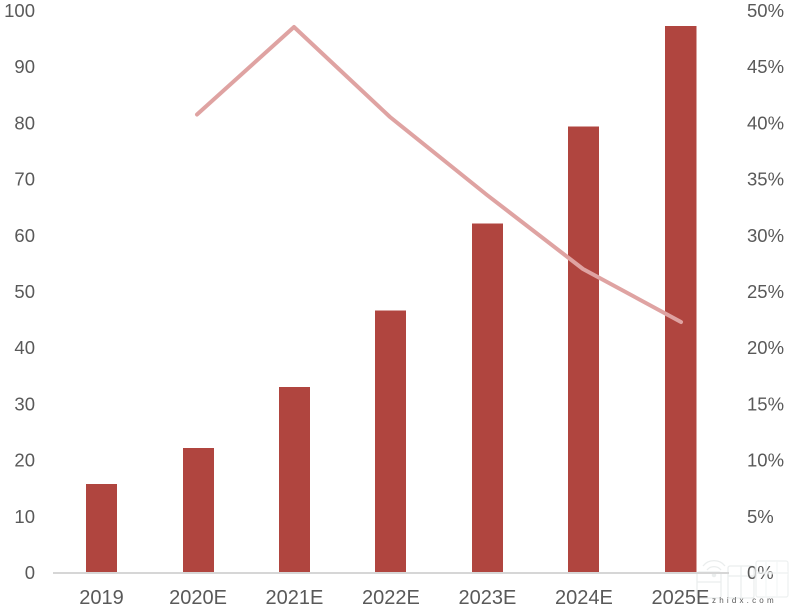 This screenshot has width=800, height=615. What do you see at coordinates (24, 291) in the screenshot?
I see `svg-text: 50` at bounding box center [24, 291].